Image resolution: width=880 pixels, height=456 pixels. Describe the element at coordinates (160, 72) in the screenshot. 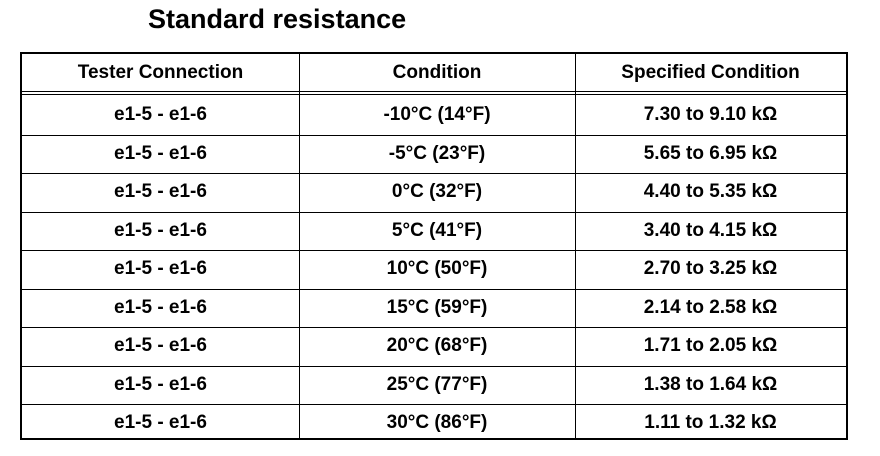

I see `header-cell: Tester Connection` at that location.